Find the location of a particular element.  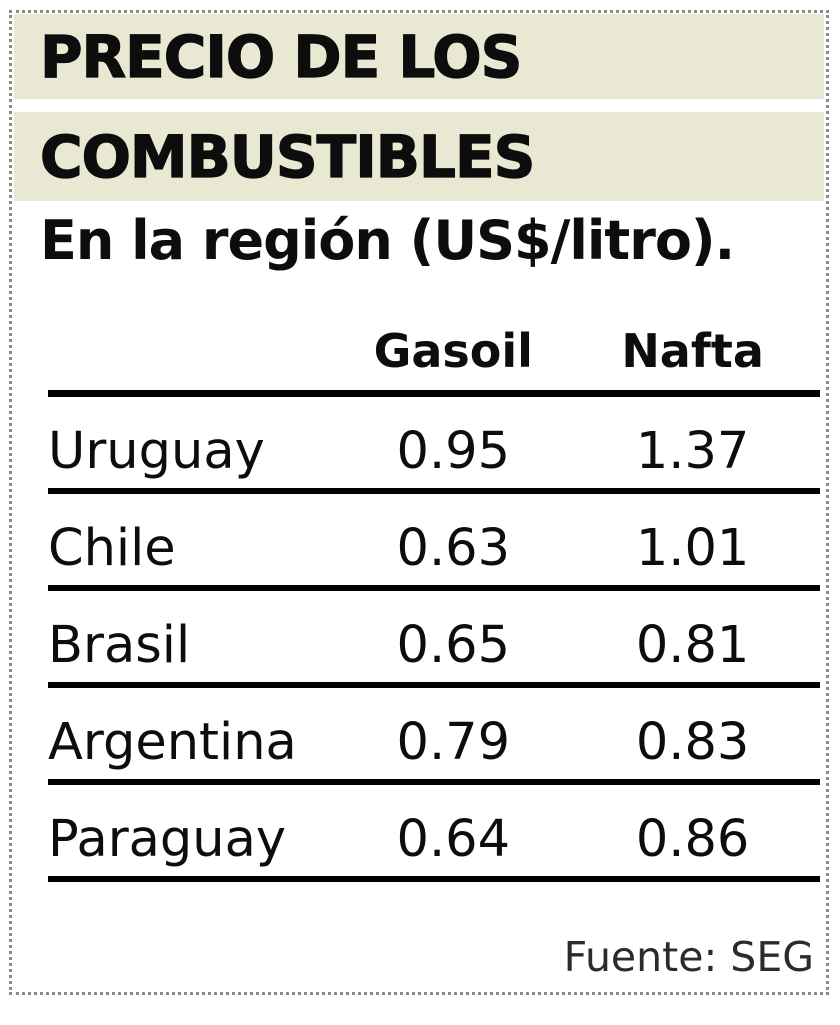

country-cell: Paraguay is located at coordinates (167, 839).